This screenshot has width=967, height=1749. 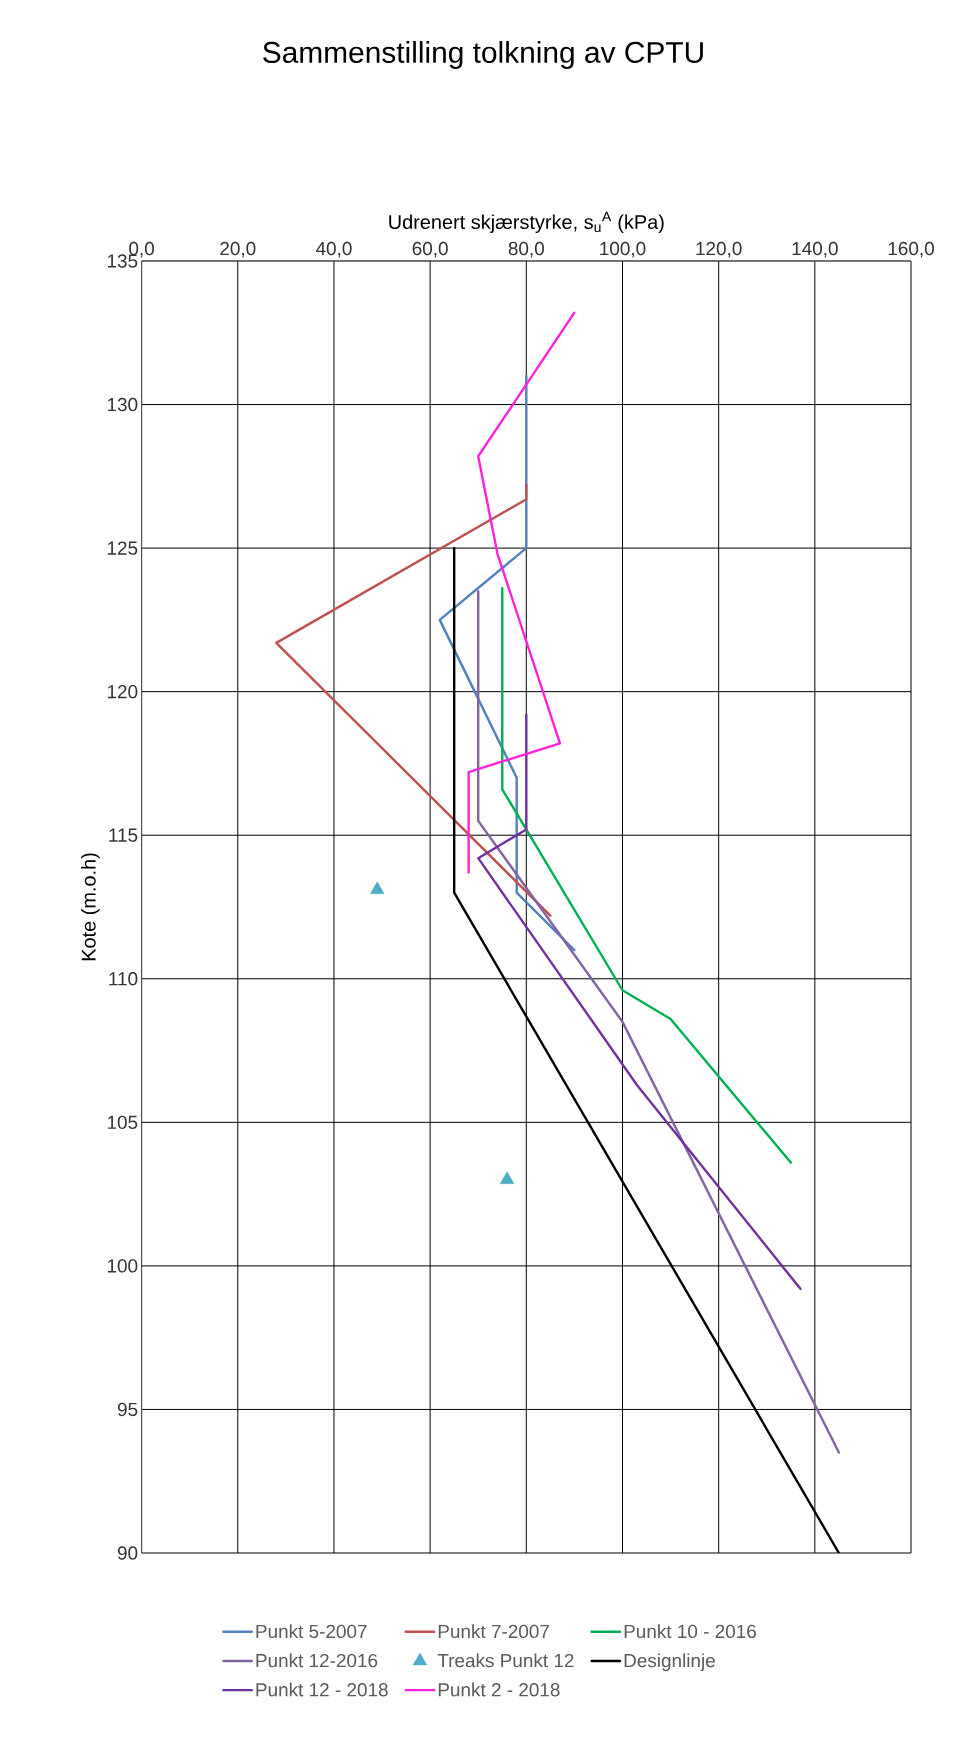 What do you see at coordinates (90, 907) in the screenshot?
I see `y-axis-title: Kote (m.o.h)` at bounding box center [90, 907].